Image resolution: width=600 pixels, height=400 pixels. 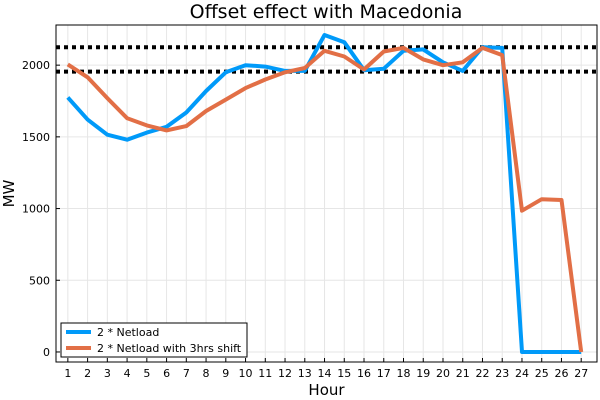 I want to click on x-axis-label: Hour, so click(x=326, y=390).